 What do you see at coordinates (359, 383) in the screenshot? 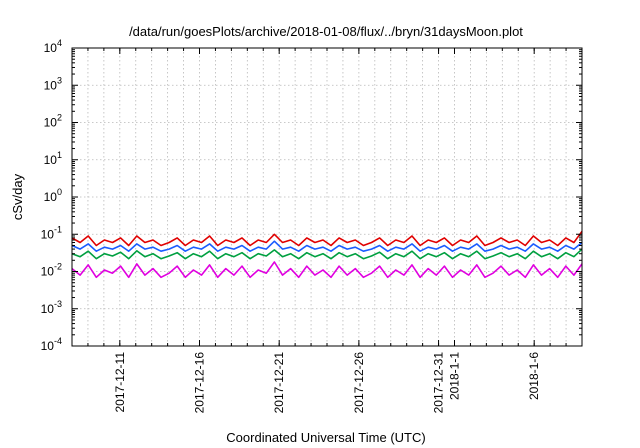
I see `x-tick-label: 2017-12-26` at bounding box center [359, 383].